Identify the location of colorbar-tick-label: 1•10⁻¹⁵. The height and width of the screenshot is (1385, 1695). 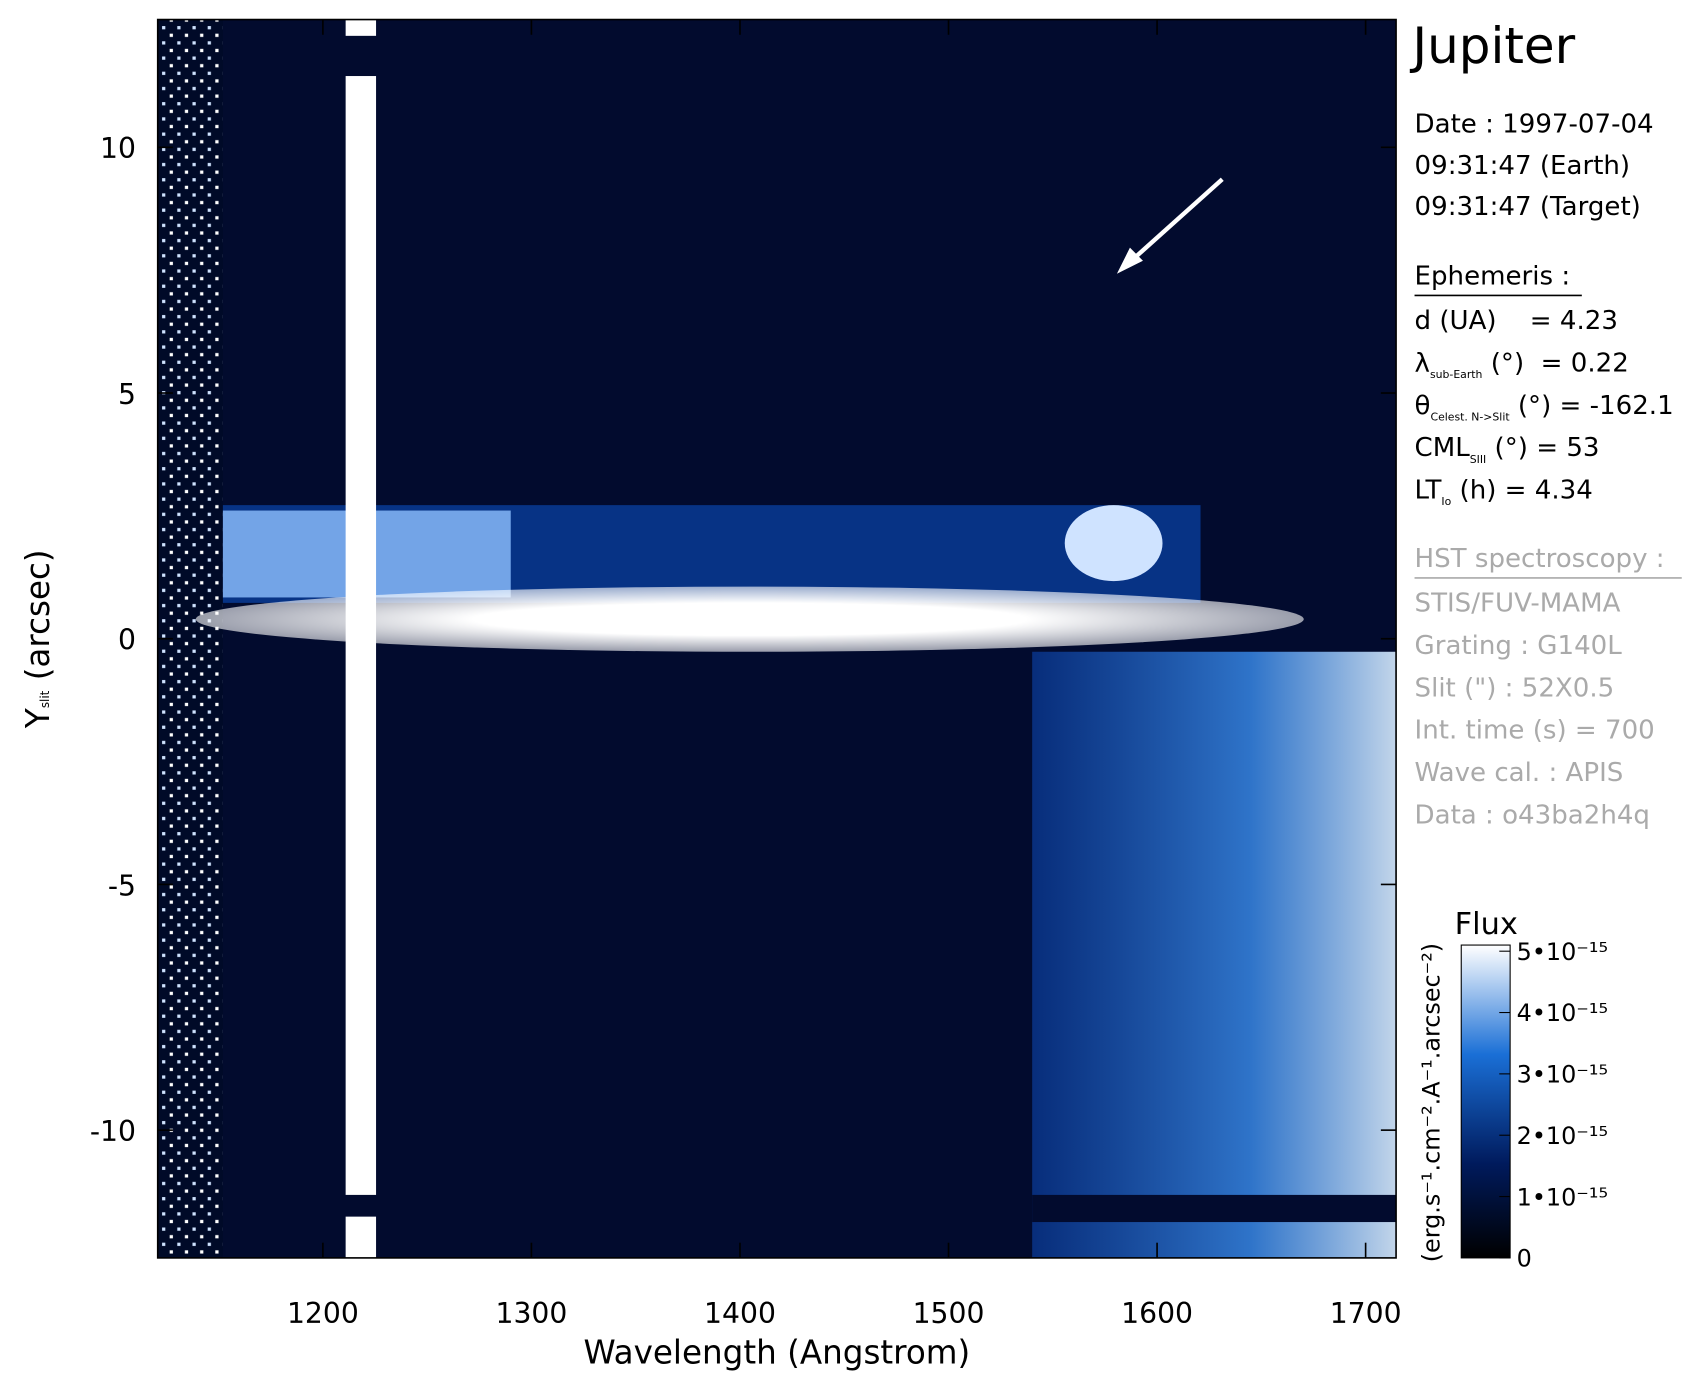
(1562, 1197).